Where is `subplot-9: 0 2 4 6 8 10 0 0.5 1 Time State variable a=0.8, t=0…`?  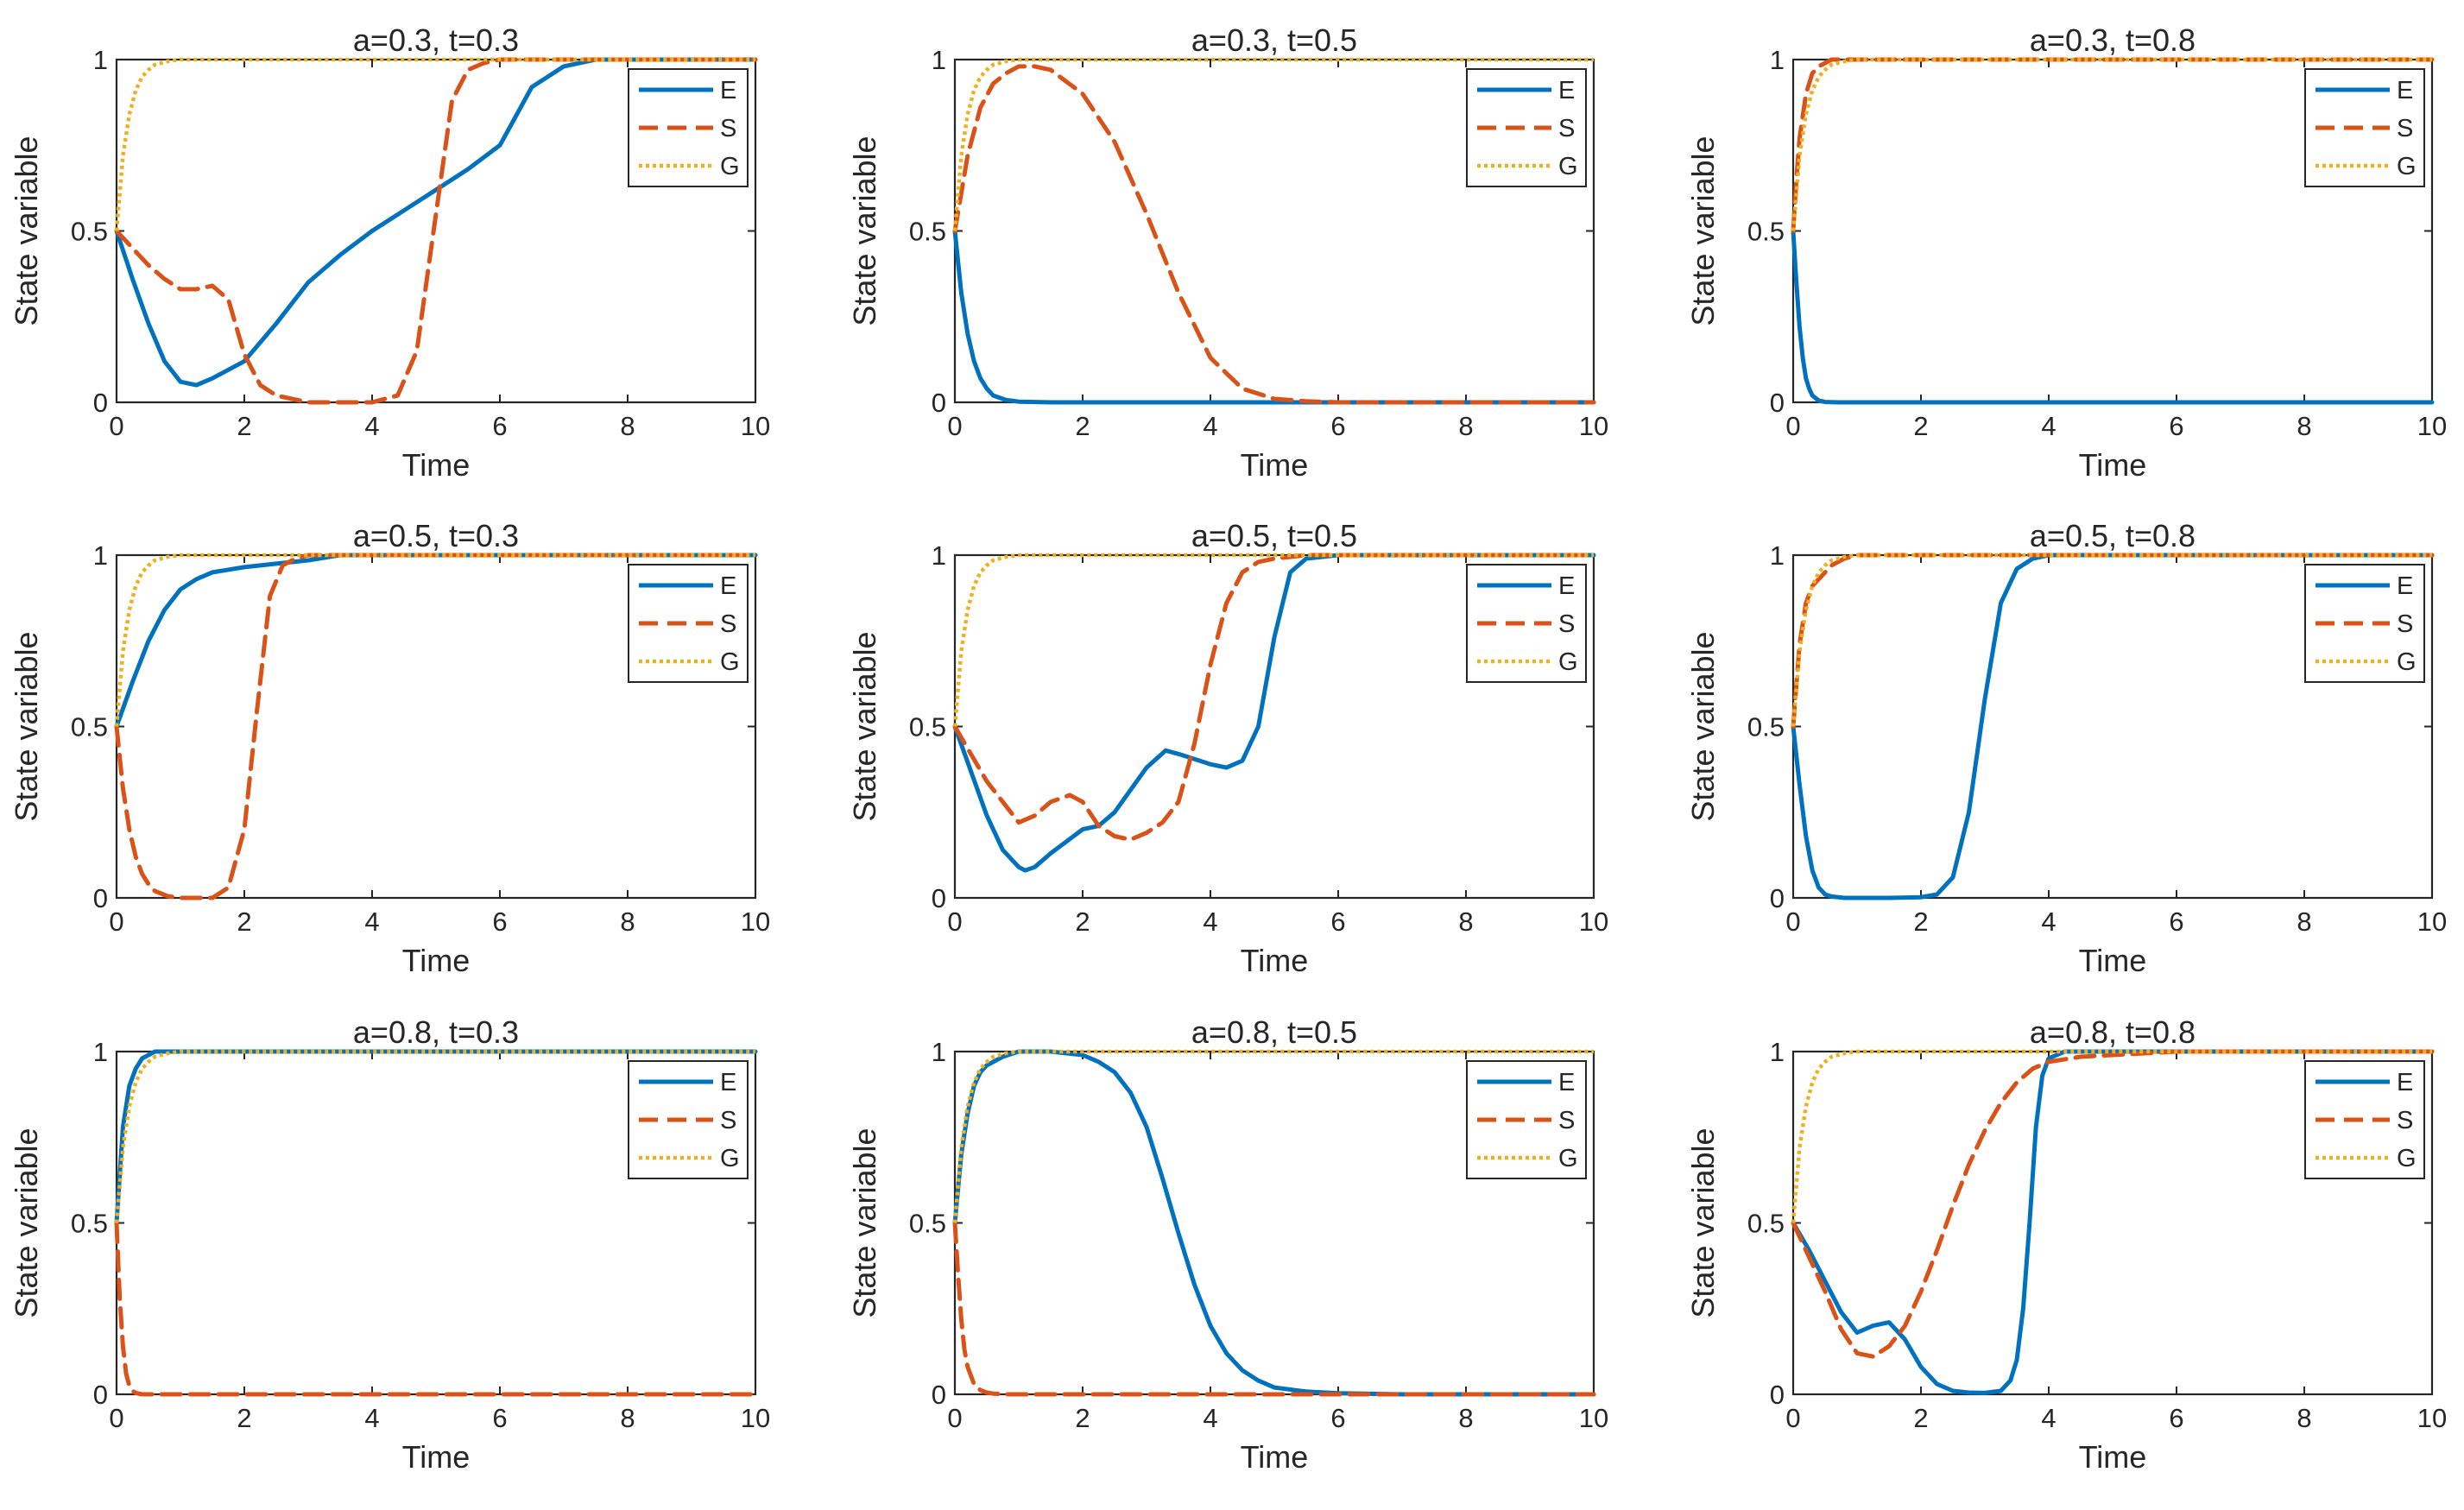
subplot-9: 0 2 4 6 8 10 0 0.5 1 Time State variable a=0.8, t=0… is located at coordinates (2066, 1244).